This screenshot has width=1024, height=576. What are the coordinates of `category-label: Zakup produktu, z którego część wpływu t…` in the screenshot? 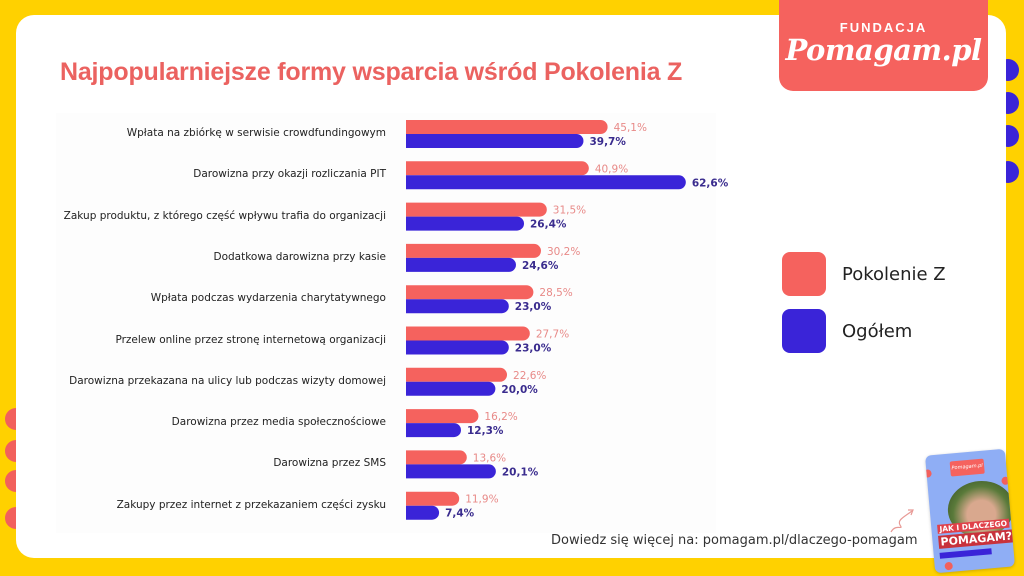 It's located at (224, 215).